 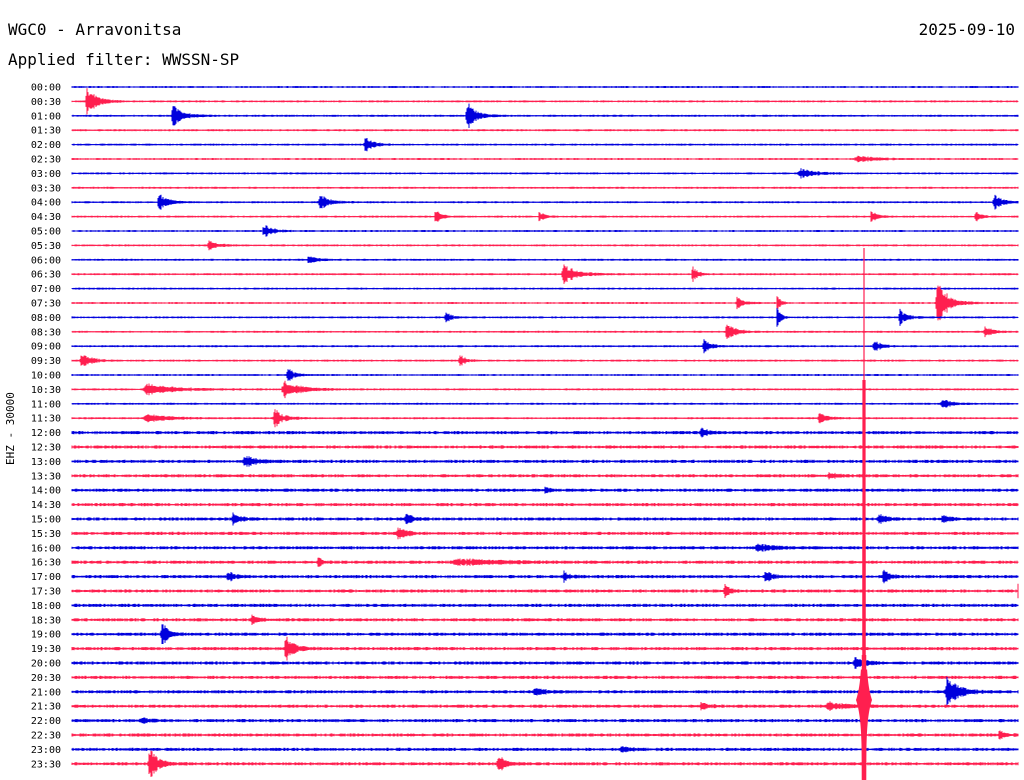 I want to click on row-time-label: 21:30, so click(x=46, y=707).